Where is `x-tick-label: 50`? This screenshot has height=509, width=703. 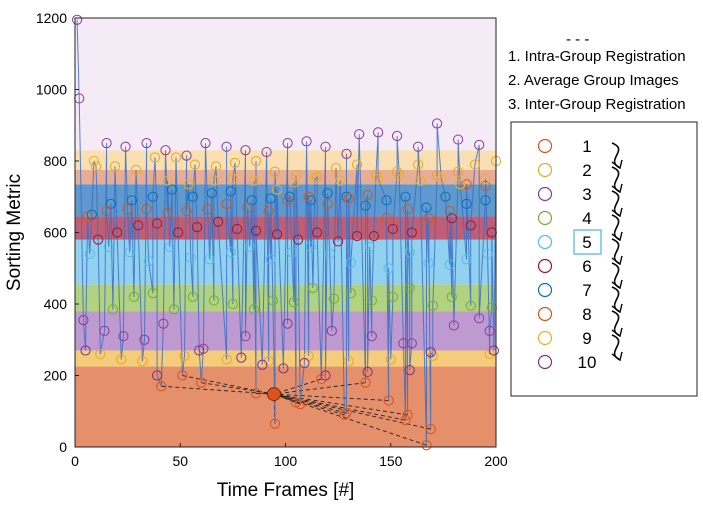 x-tick-label: 50 is located at coordinates (180, 461).